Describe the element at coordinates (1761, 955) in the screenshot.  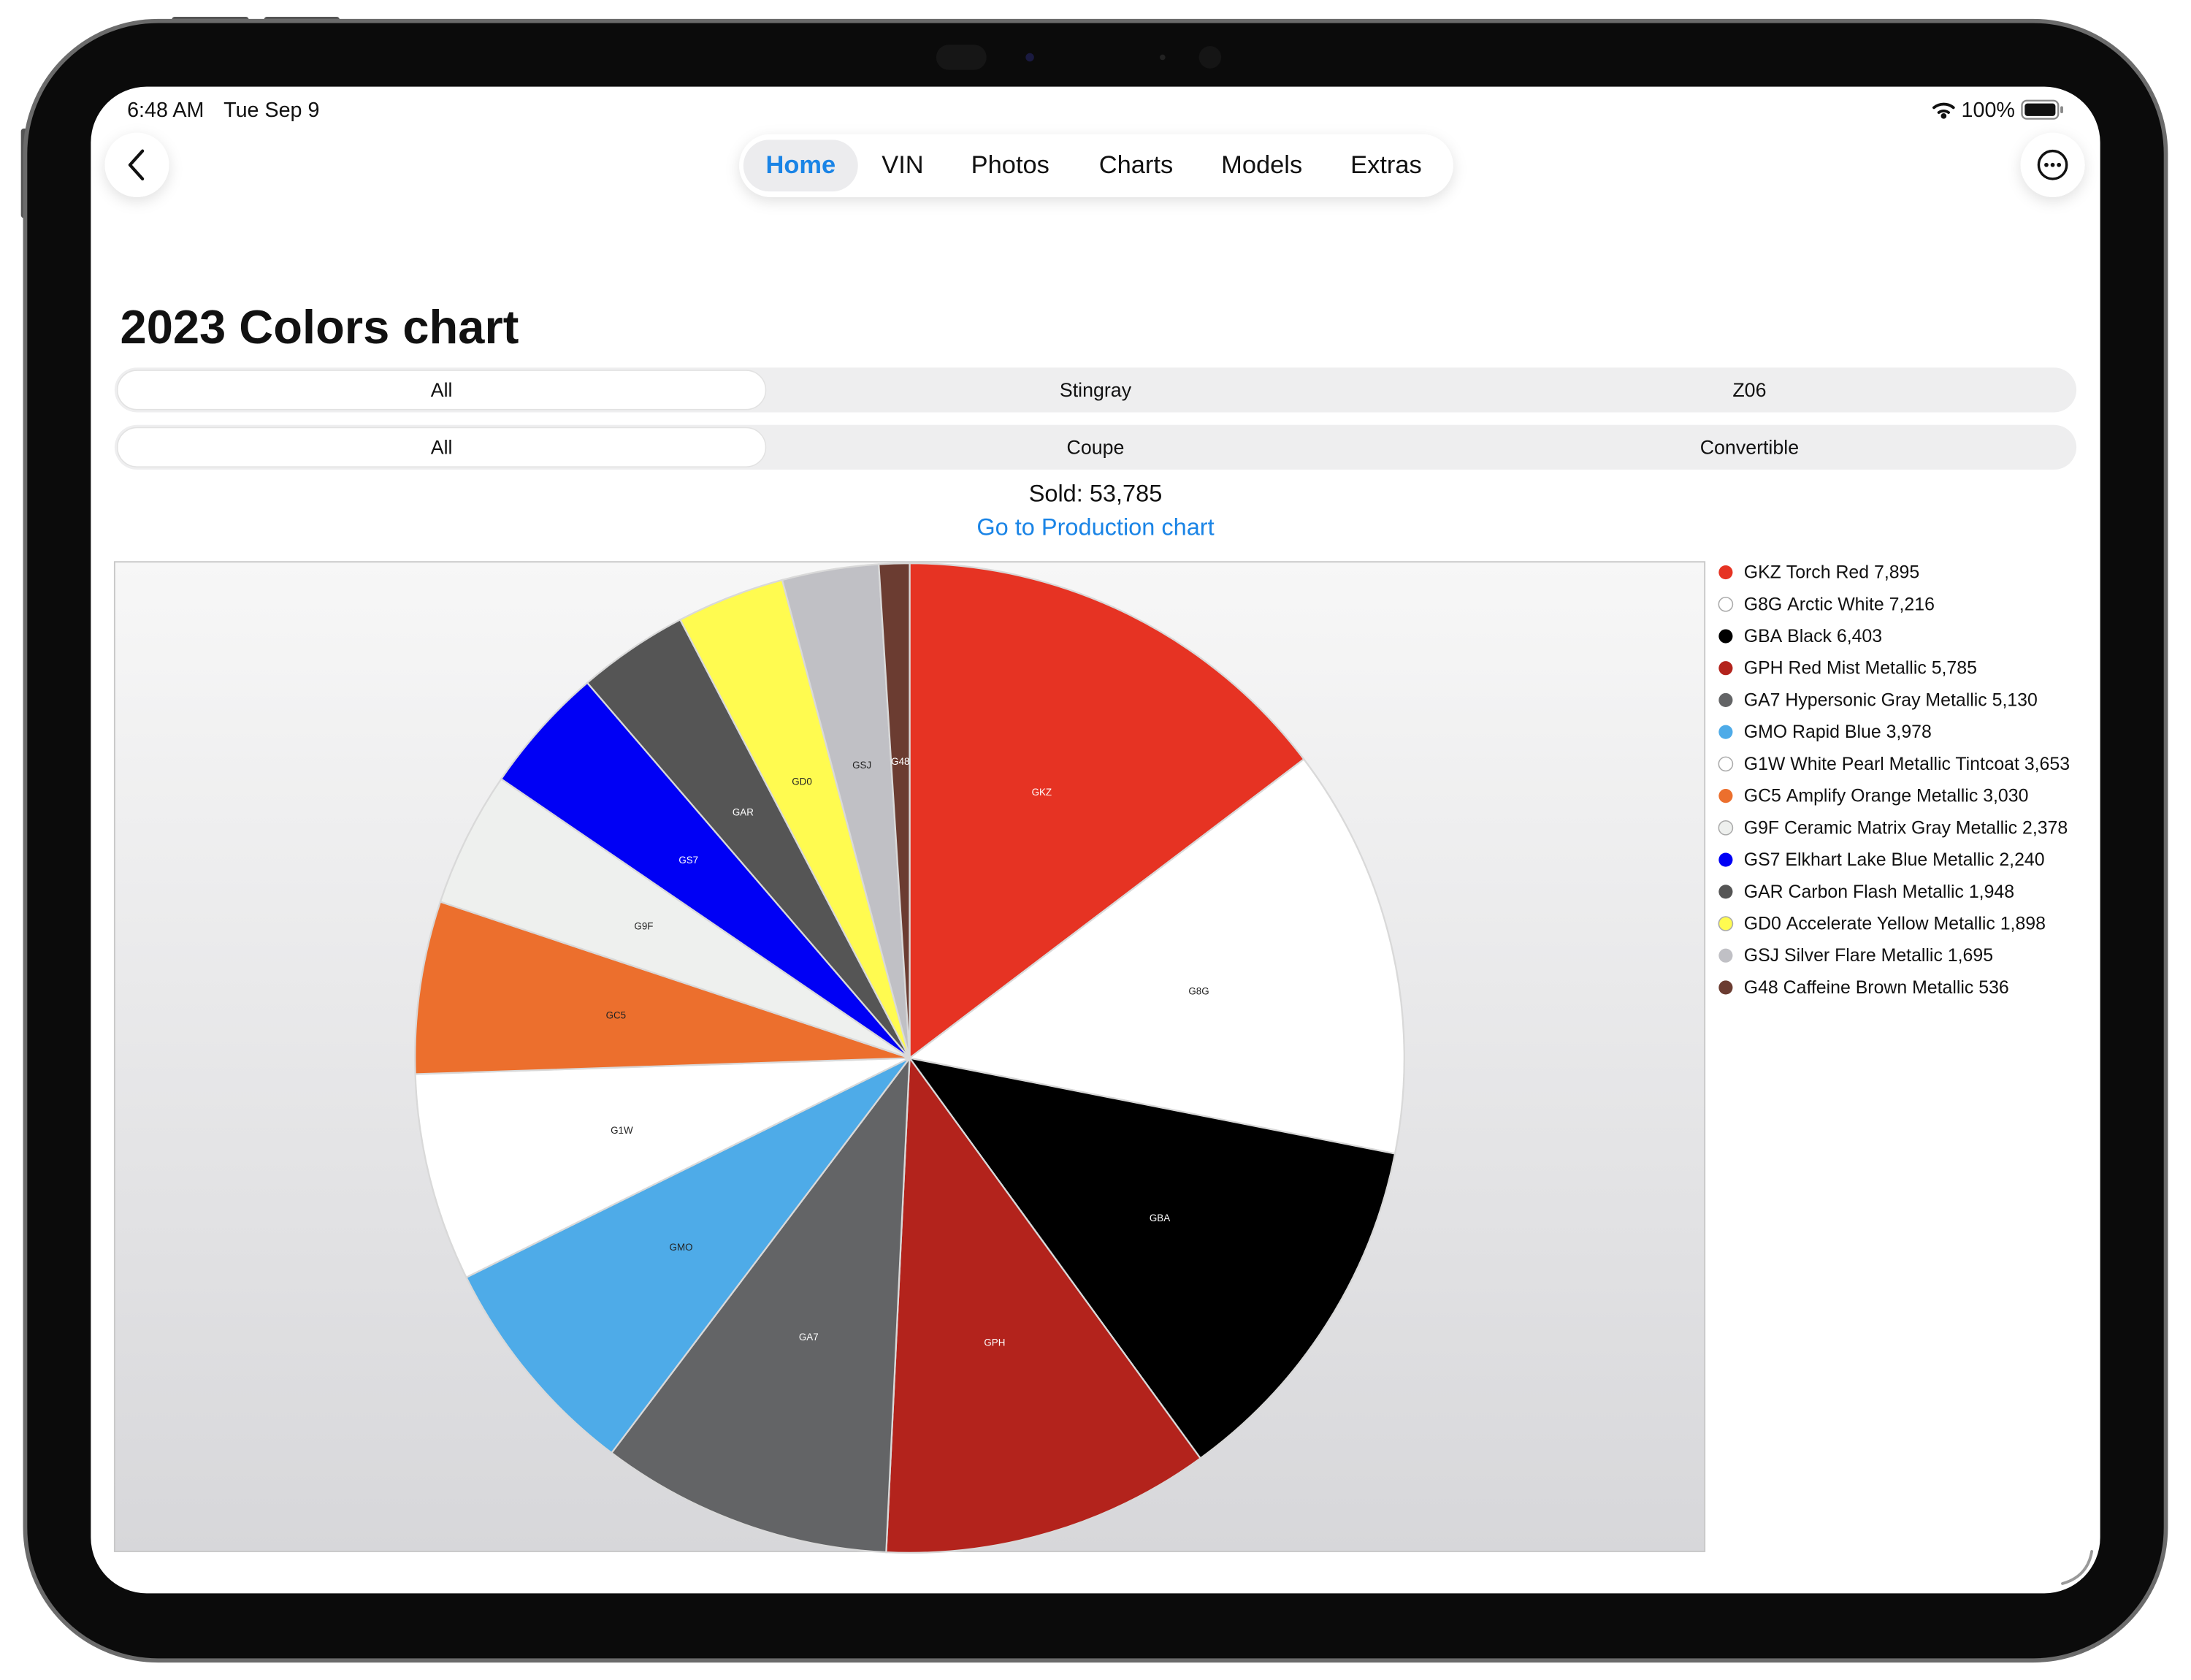
I see `legend-code: GSJ` at that location.